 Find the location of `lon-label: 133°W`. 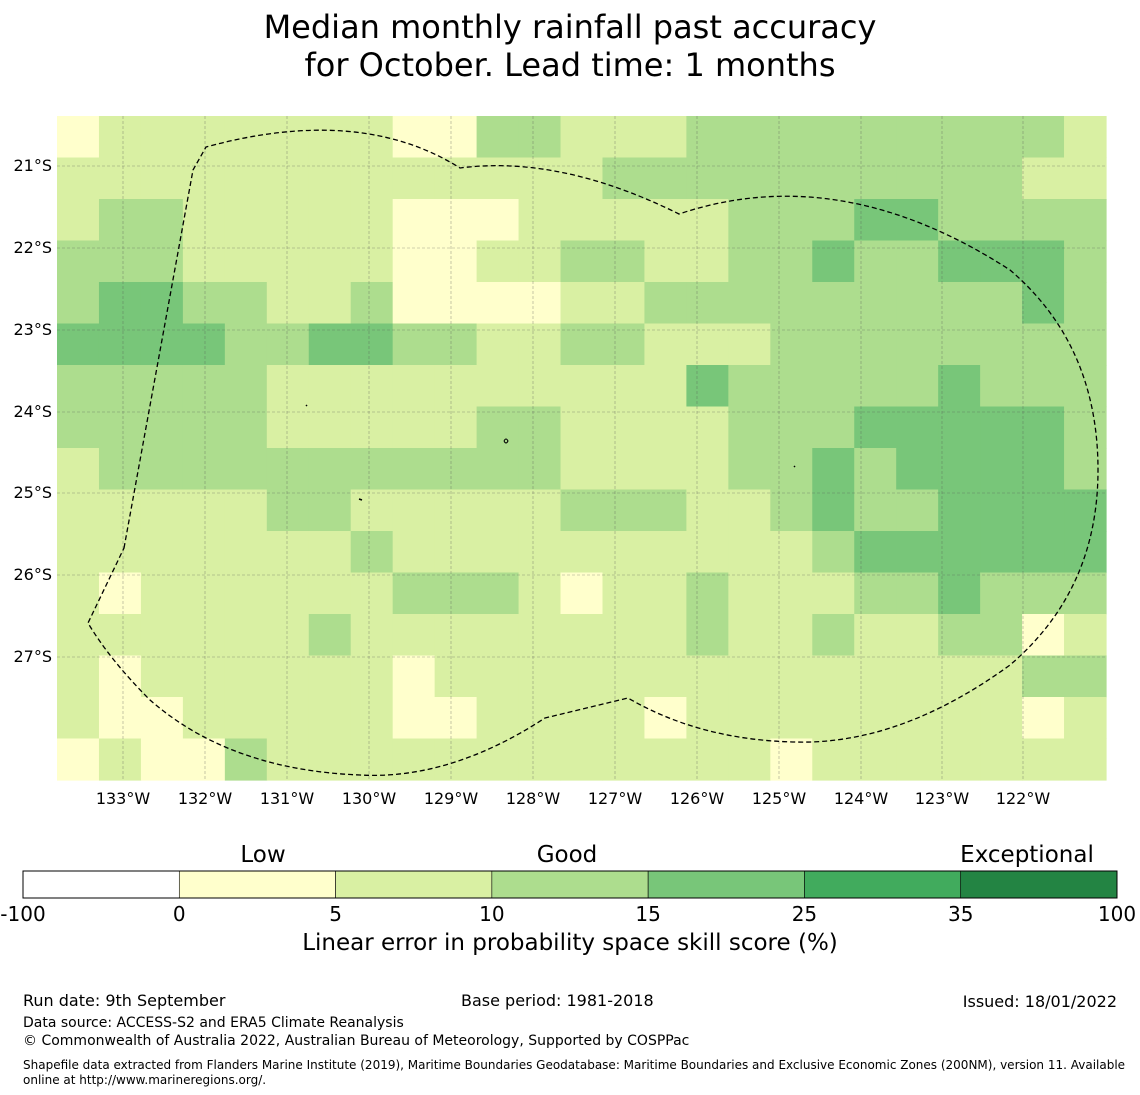

lon-label: 133°W is located at coordinates (123, 798).